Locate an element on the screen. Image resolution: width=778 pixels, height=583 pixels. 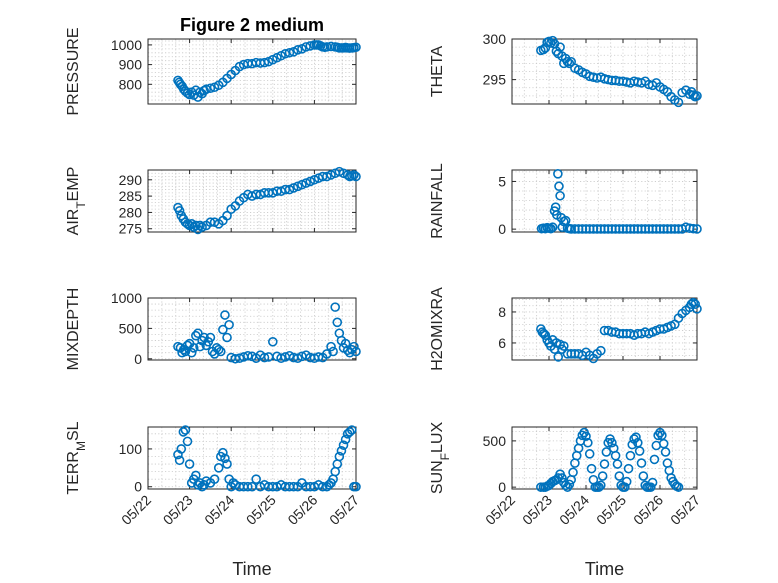
y-axis-label-part: THETA is located at coordinates (437, 72).